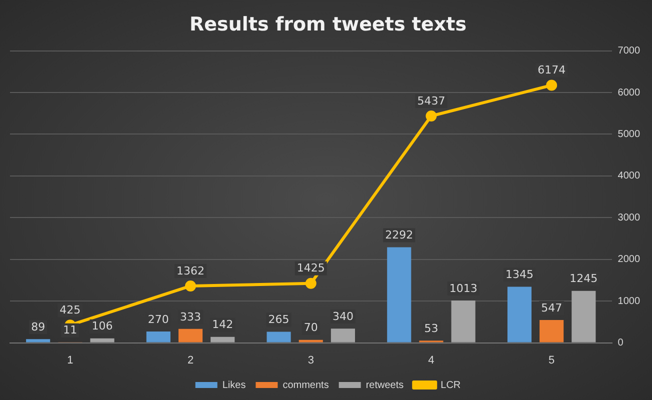 Image resolution: width=652 pixels, height=400 pixels. I want to click on data-label: 5437, so click(431, 101).